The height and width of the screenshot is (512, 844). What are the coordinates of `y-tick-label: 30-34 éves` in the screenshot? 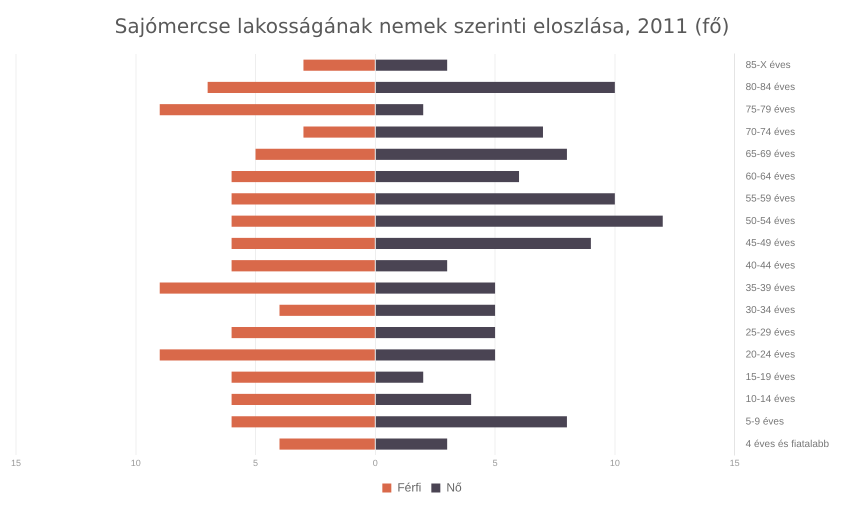 It's located at (771, 310).